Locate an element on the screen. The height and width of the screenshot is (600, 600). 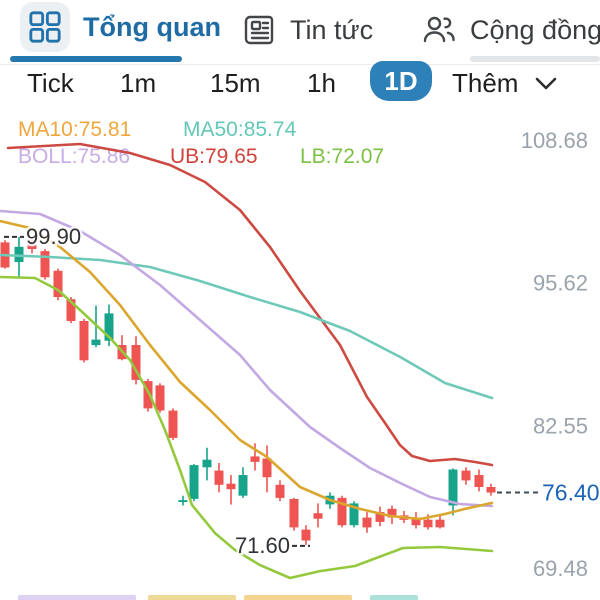
timeframe-1m: 1m is located at coordinates (138, 83).